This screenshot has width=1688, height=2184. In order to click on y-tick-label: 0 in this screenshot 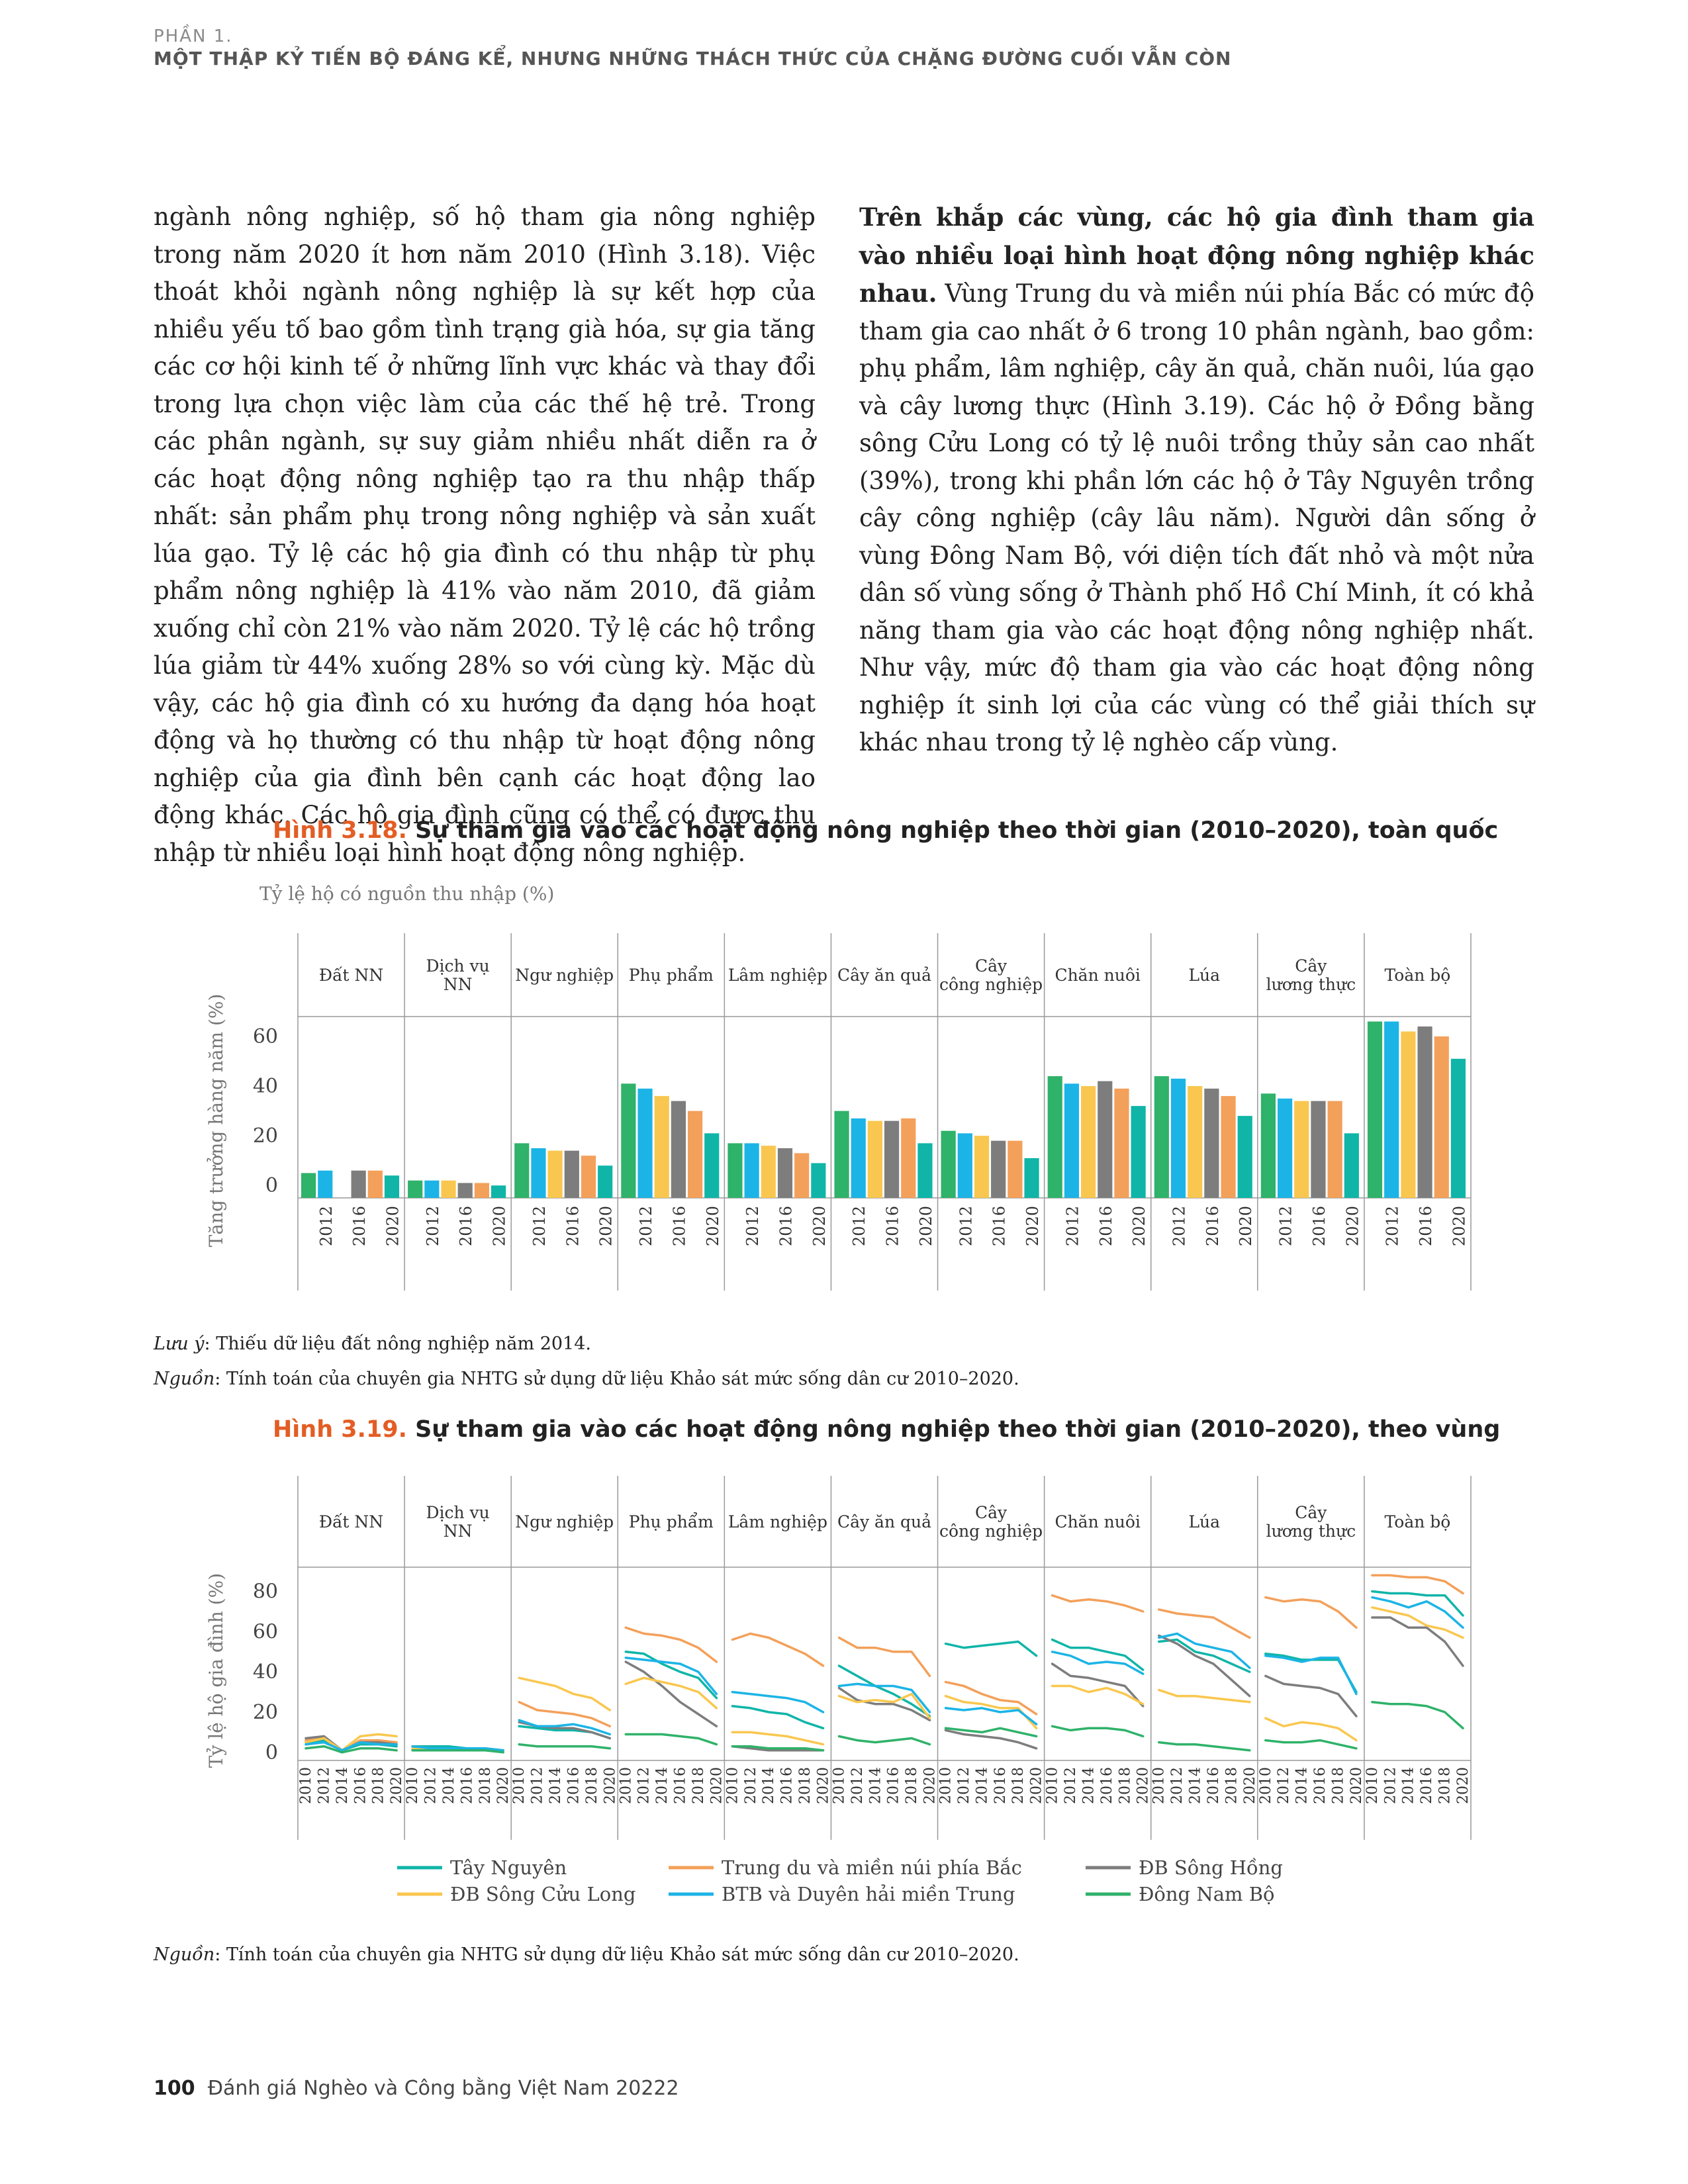, I will do `click(271, 1752)`.